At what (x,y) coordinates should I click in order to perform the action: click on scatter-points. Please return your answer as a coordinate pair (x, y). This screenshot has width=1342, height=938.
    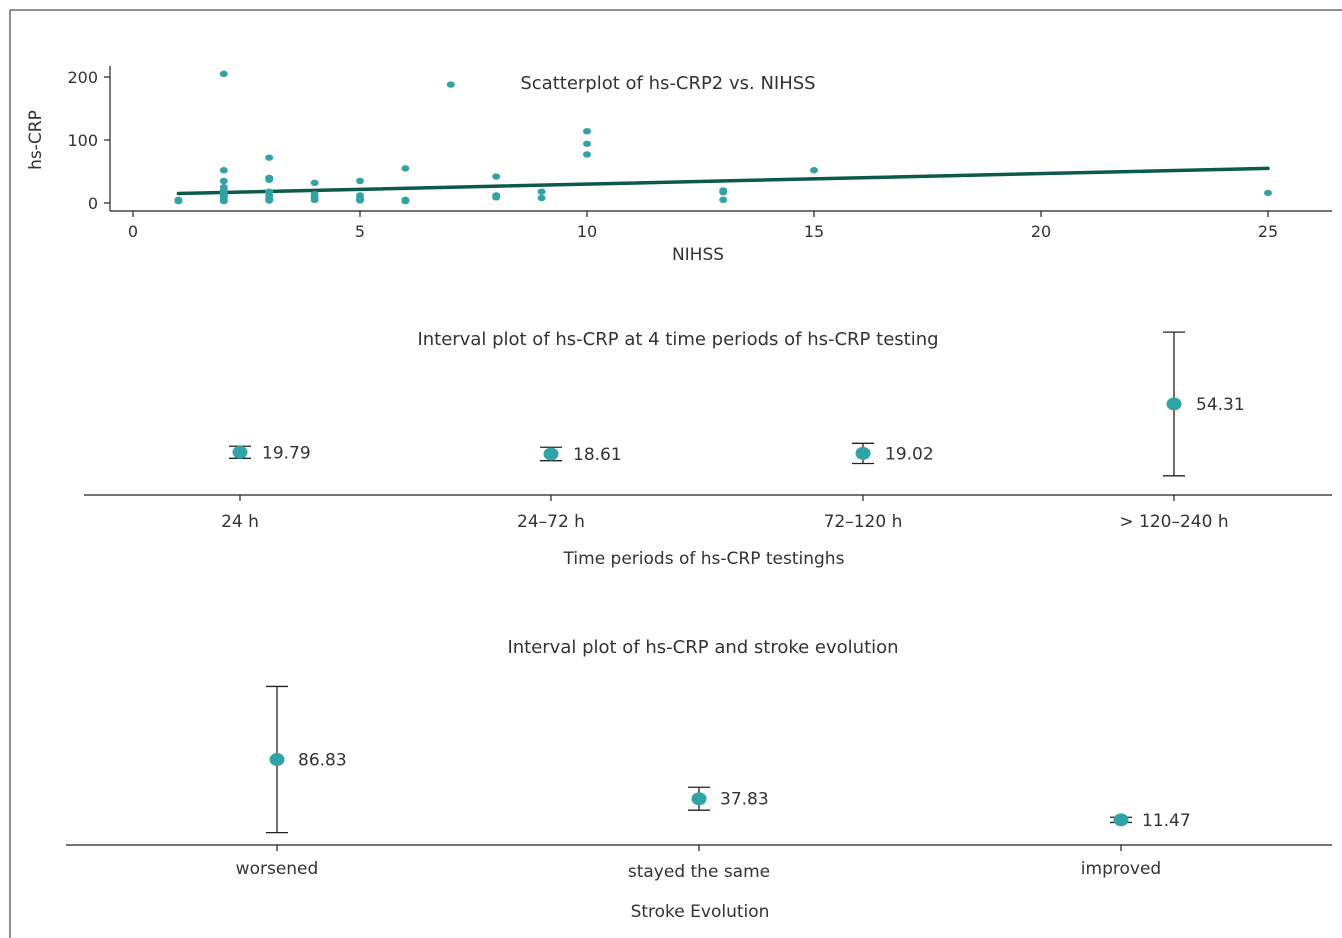
    Looking at the image, I should click on (723, 137).